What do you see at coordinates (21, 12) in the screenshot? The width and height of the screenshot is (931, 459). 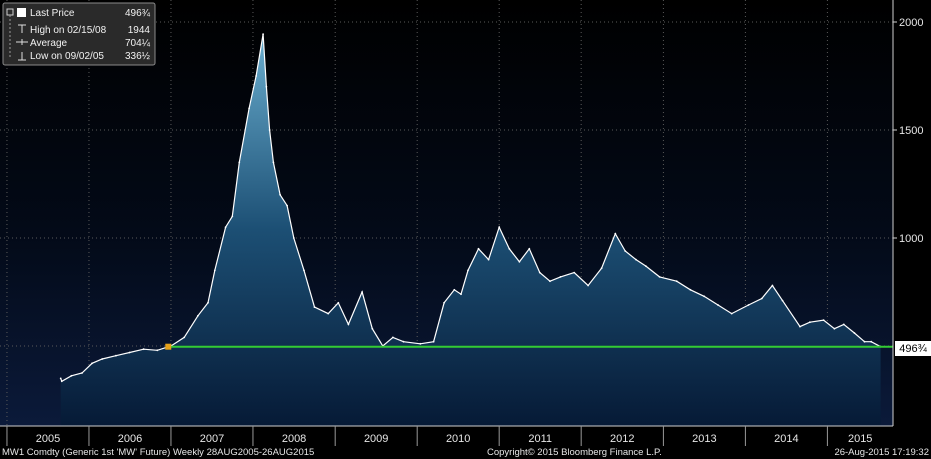 I see `last-price-swatch-icon` at bounding box center [21, 12].